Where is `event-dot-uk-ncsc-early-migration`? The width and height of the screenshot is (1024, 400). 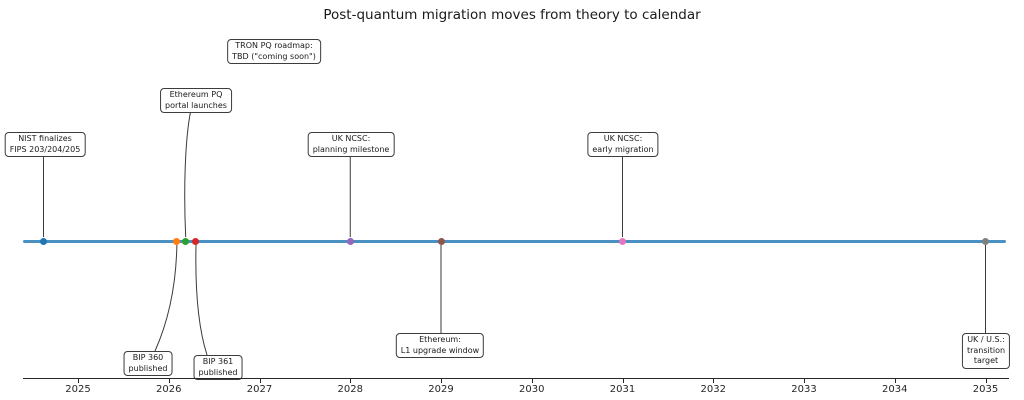 event-dot-uk-ncsc-early-migration is located at coordinates (622, 241).